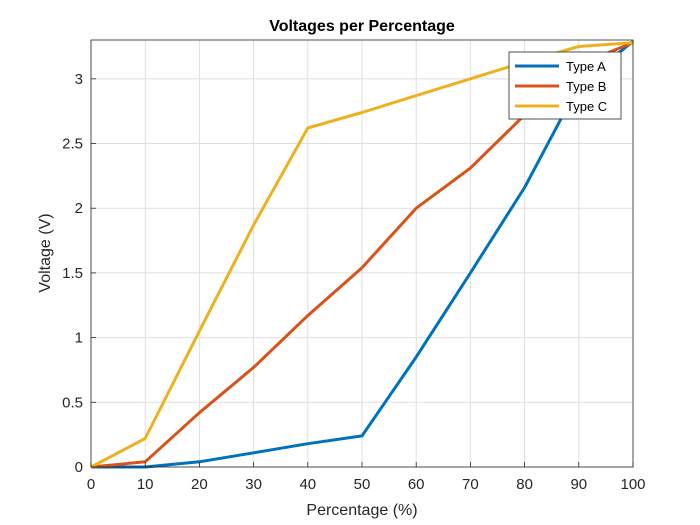  Describe the element at coordinates (72, 273) in the screenshot. I see `y-tick-label: 1.5` at that location.